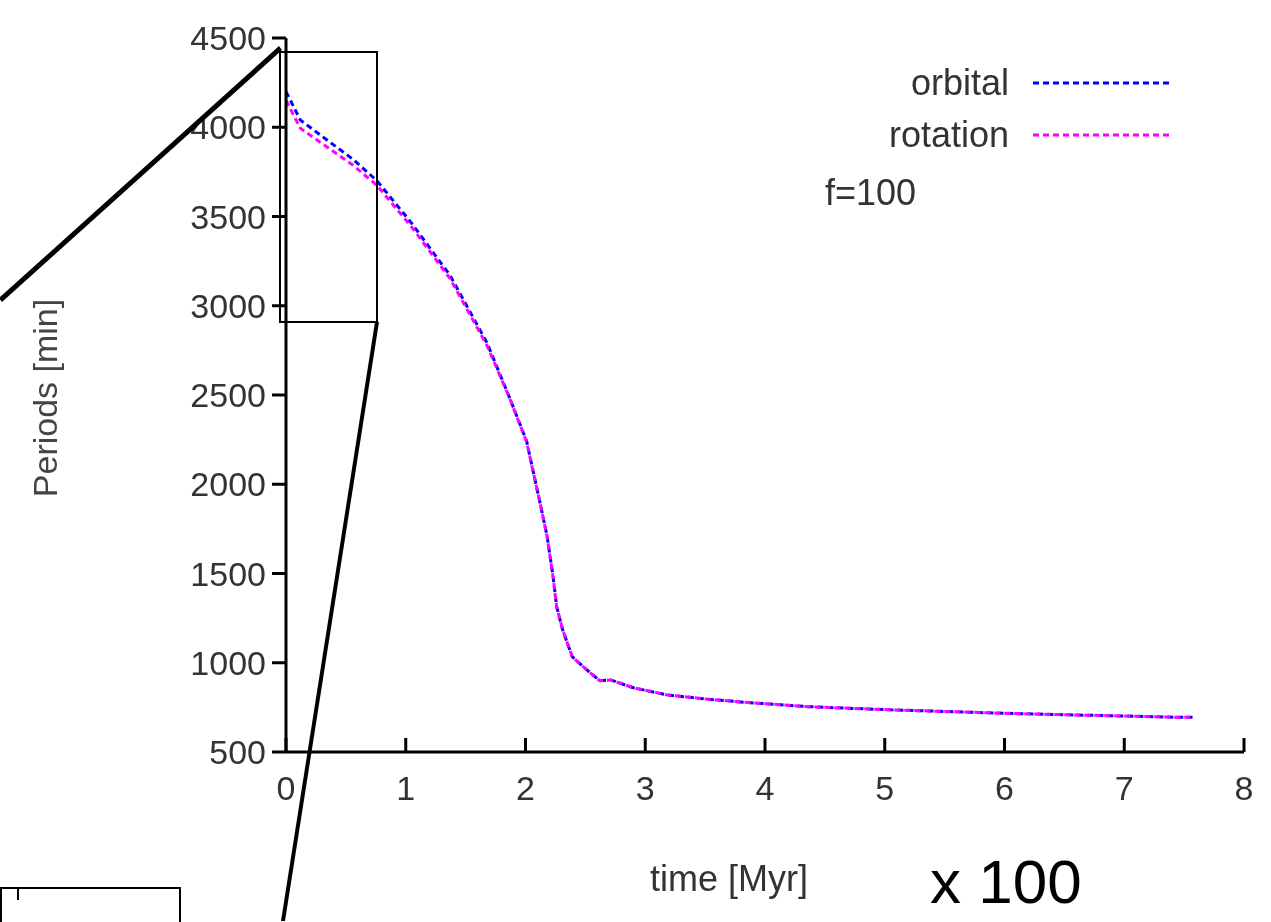 The height and width of the screenshot is (922, 1271). Describe the element at coordinates (228, 484) in the screenshot. I see `y-tick-label: 2000` at that location.